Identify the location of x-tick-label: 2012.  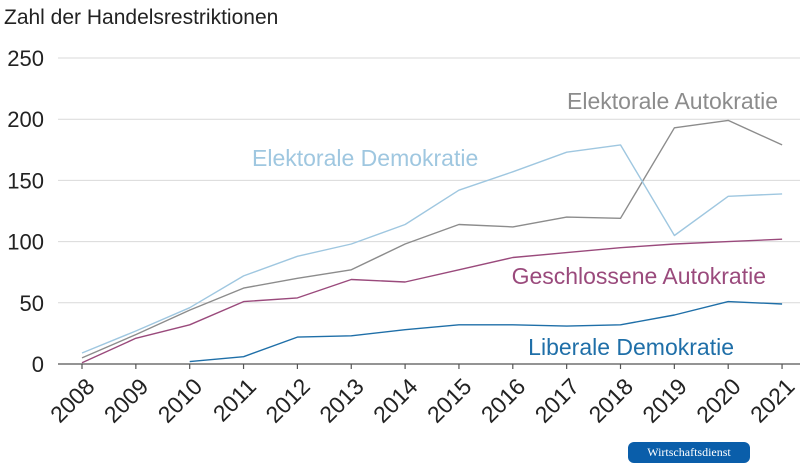
(287, 400).